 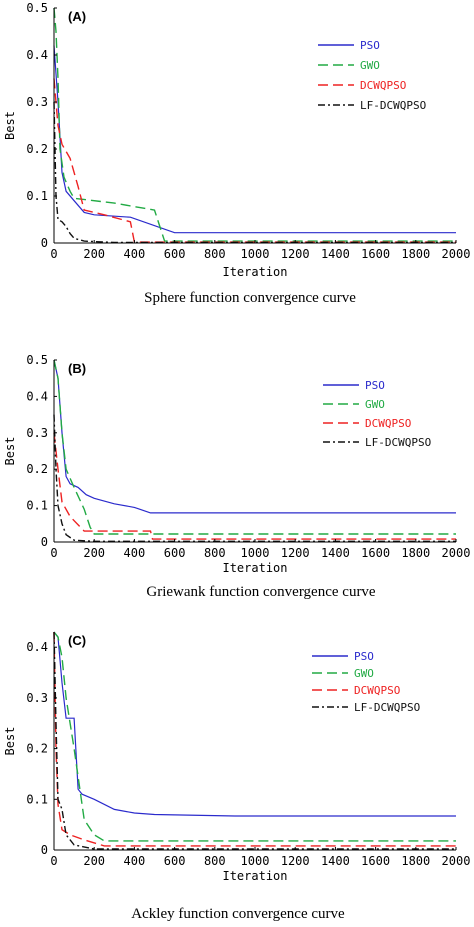 What do you see at coordinates (77, 16) in the screenshot?
I see `panel-label: (A)` at bounding box center [77, 16].